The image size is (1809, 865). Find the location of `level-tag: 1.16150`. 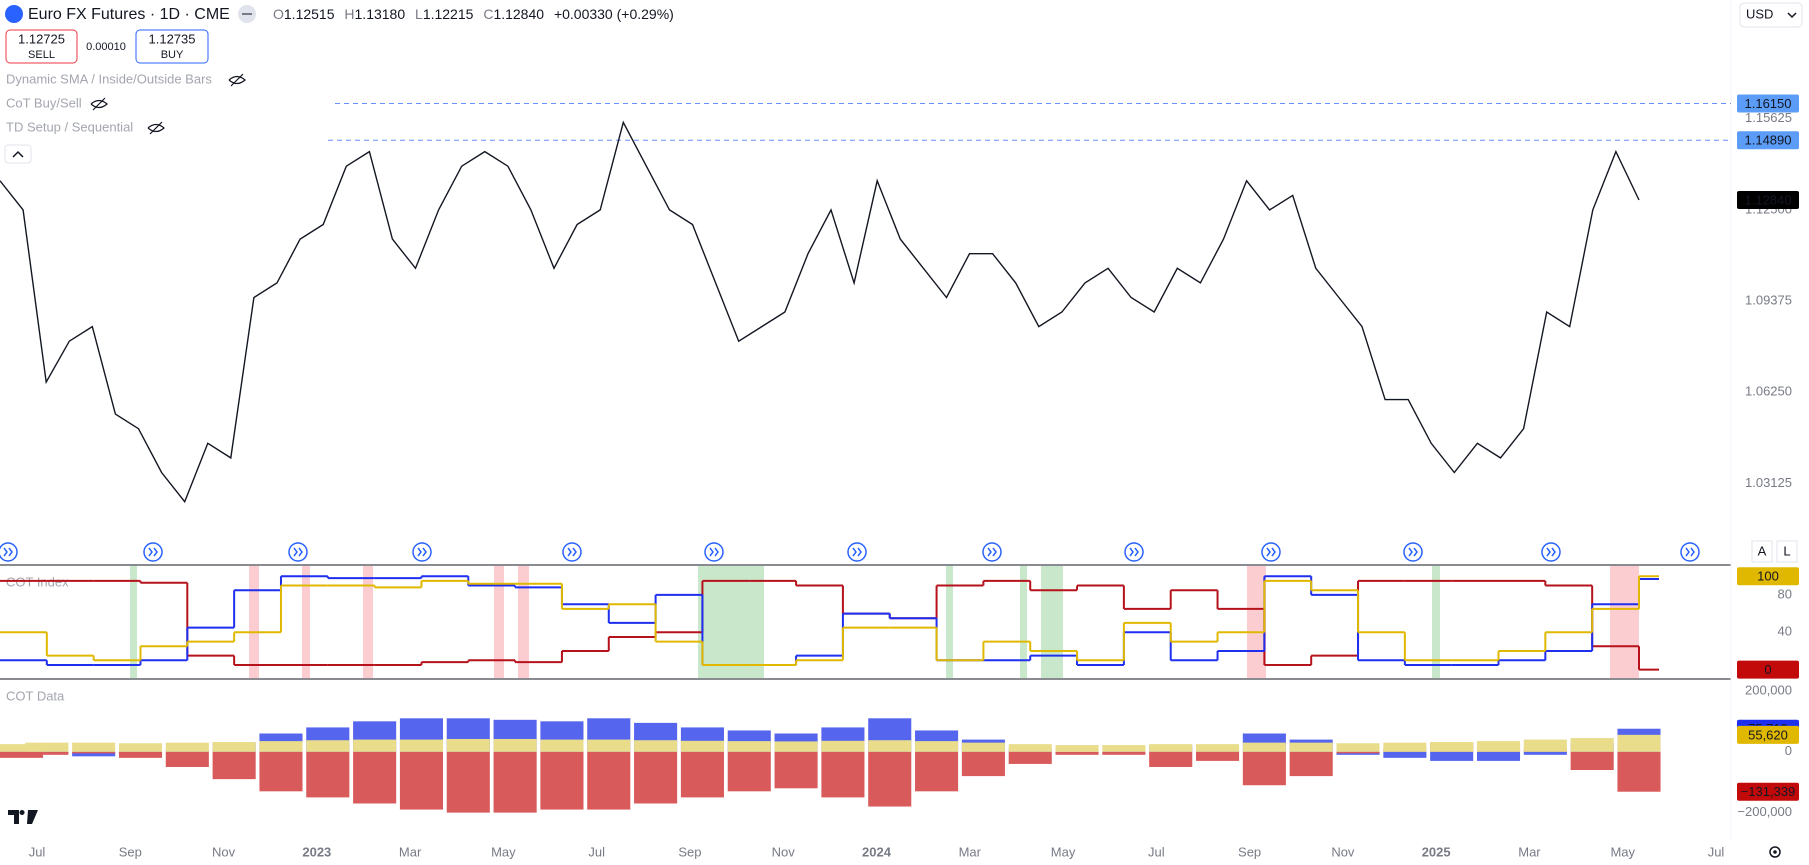

level-tag: 1.16150 is located at coordinates (1768, 103).